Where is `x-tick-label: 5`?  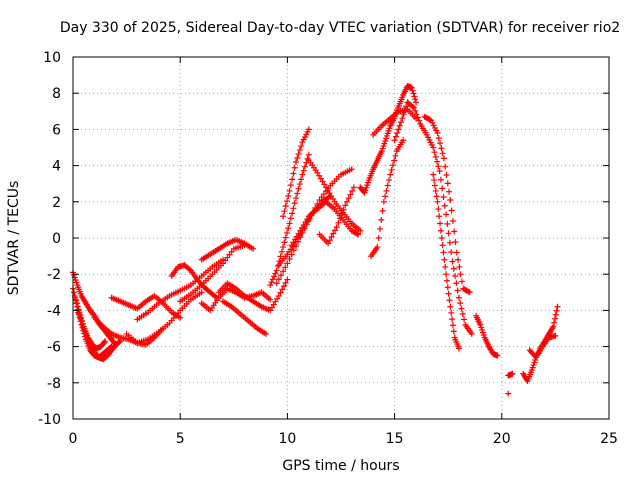
x-tick-label: 5 is located at coordinates (180, 439).